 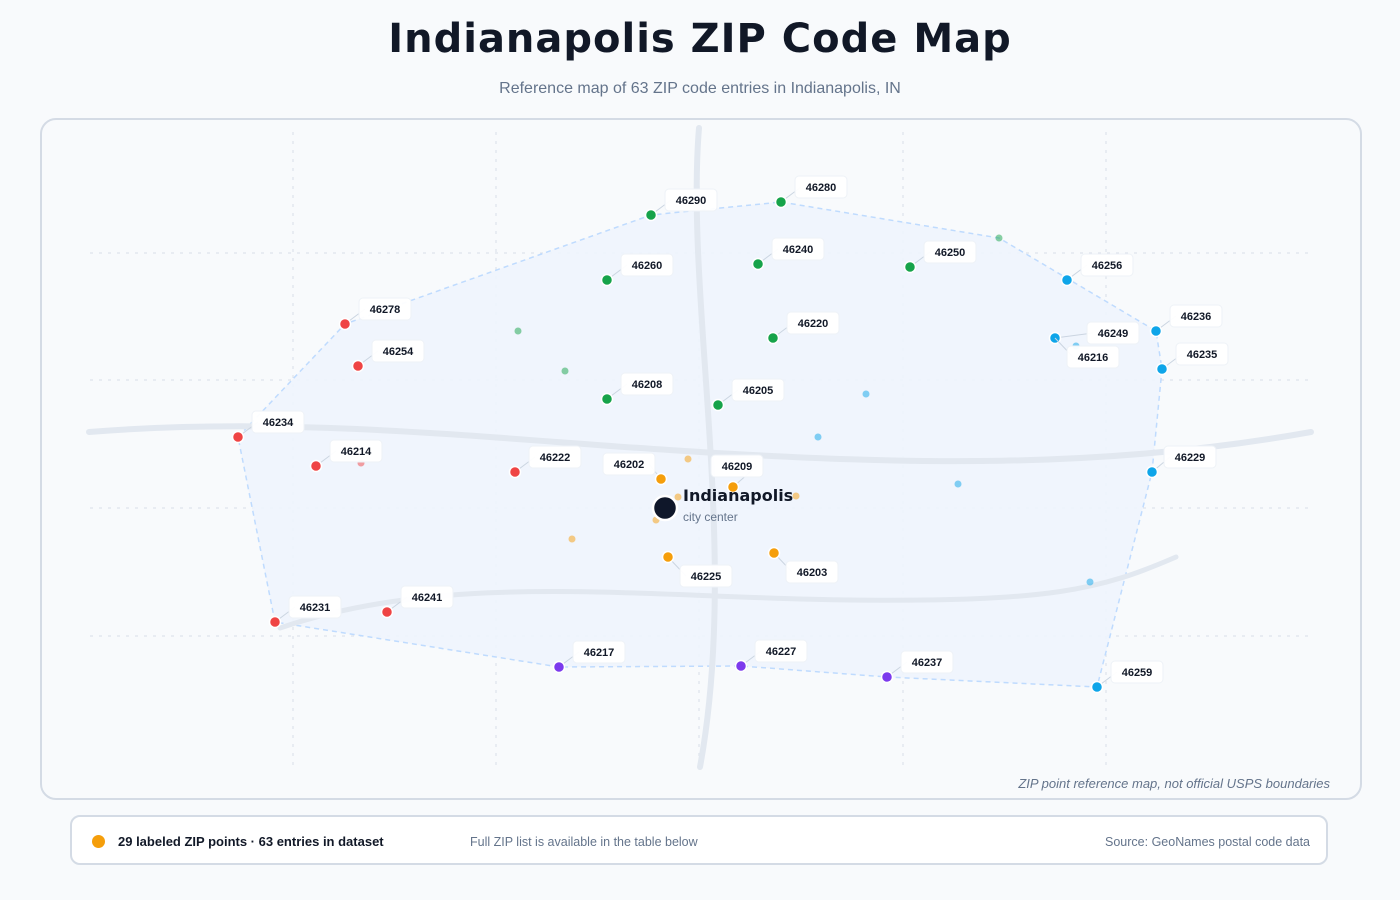 I want to click on zip-label-46235: 46235, so click(x=1202, y=355).